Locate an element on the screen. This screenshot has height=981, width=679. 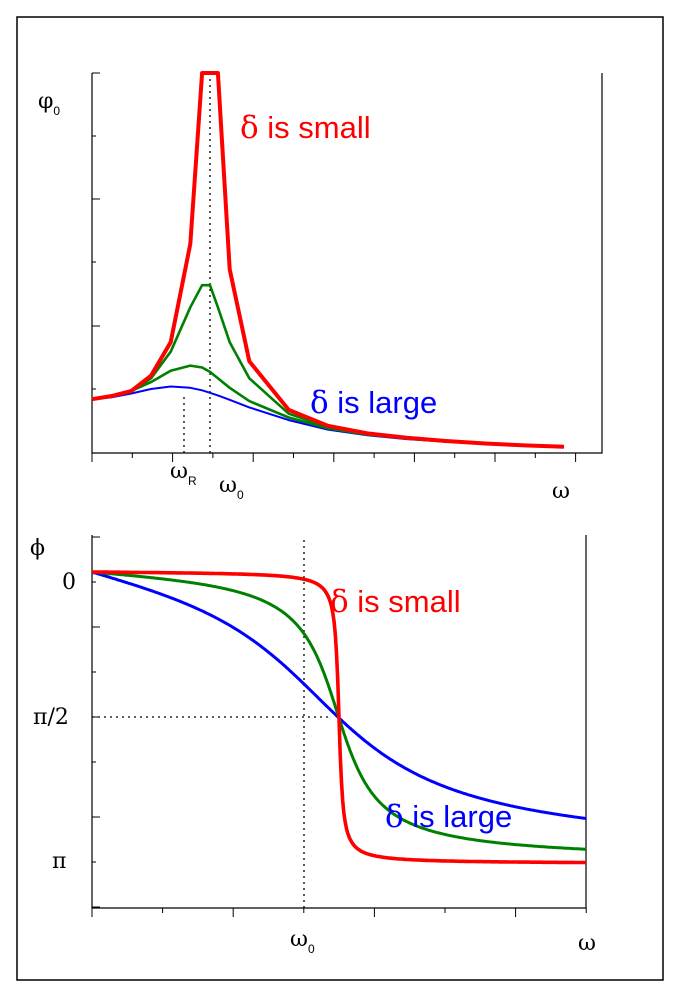
omega-0-tick-label-top: ω0 is located at coordinates (231, 487).